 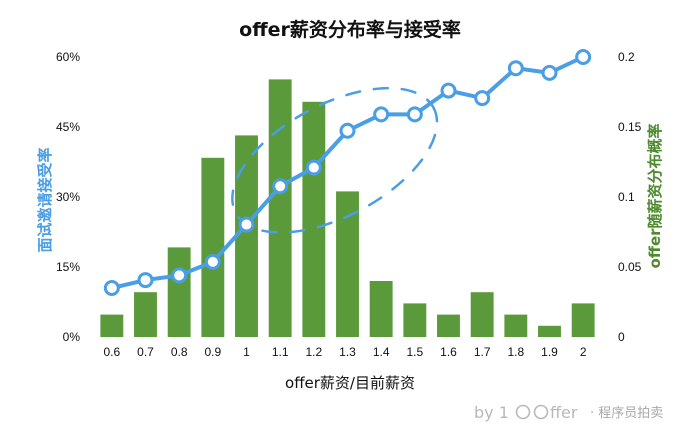 What do you see at coordinates (212, 352) in the screenshot?
I see `x-tick-label: 0.9` at bounding box center [212, 352].